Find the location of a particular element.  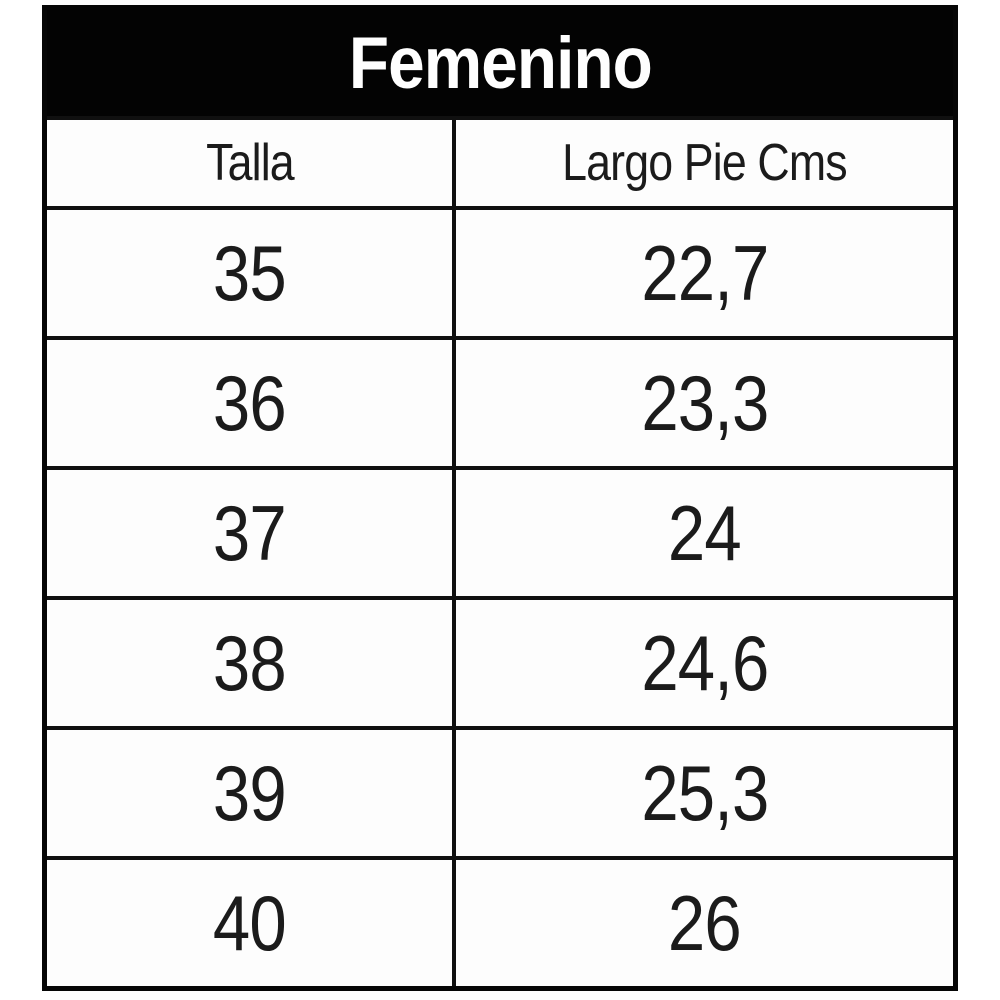

table-row: 36 23,3 is located at coordinates (500, 403).